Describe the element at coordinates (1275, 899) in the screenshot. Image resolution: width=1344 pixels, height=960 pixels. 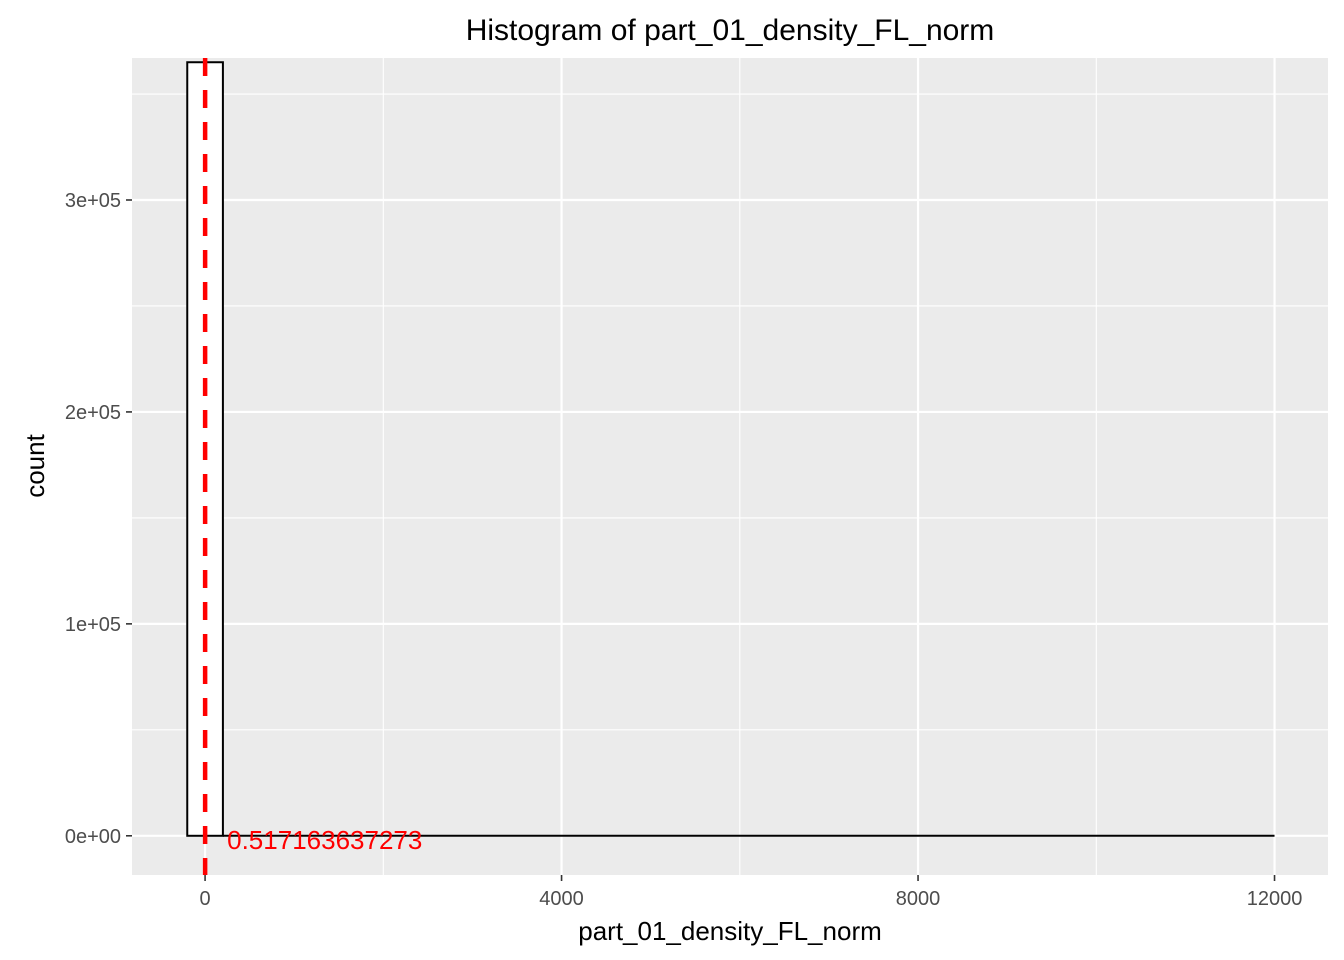
I see `x-tick-label: 12000` at that location.